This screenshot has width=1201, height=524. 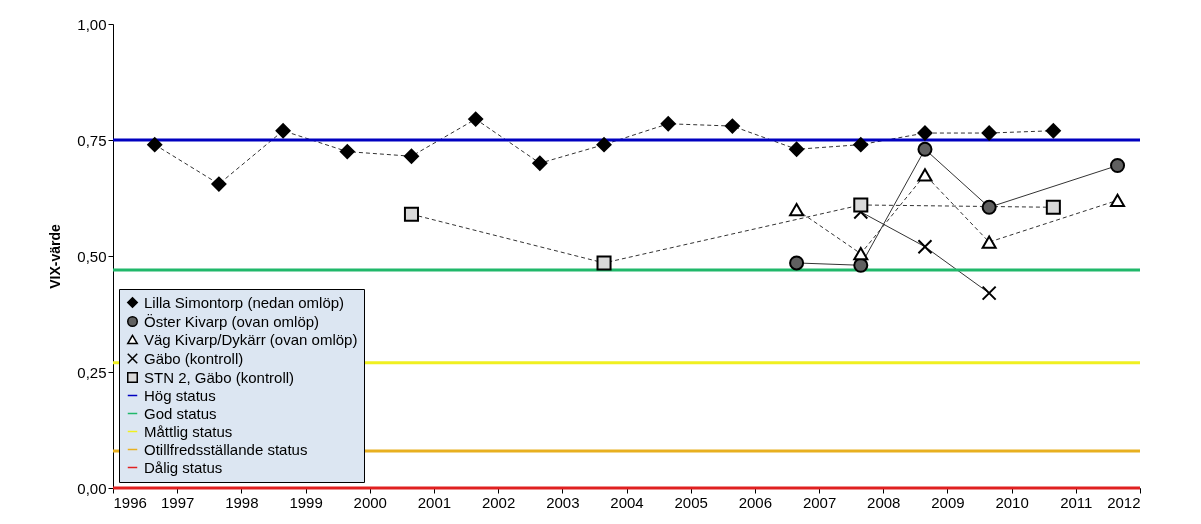 I want to click on x-tick-label: 2003, so click(x=563, y=502).